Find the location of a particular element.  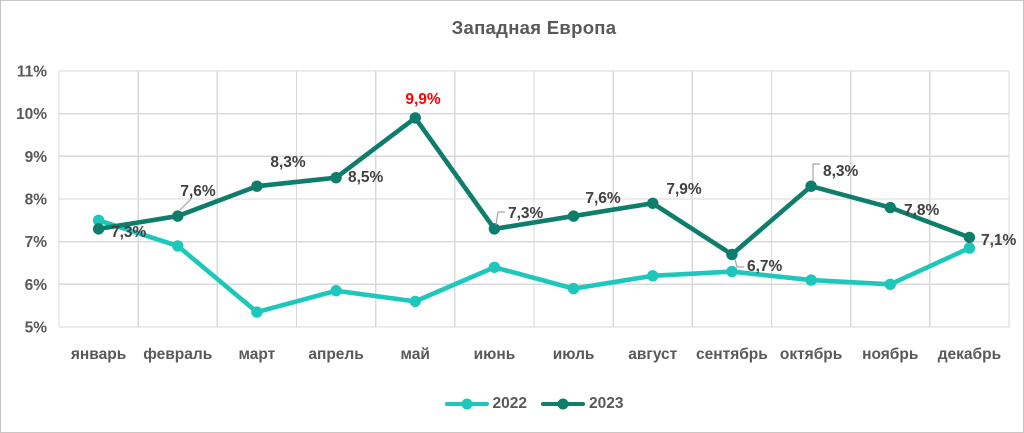

legend-line-marker-2023-icon is located at coordinates (563, 404).